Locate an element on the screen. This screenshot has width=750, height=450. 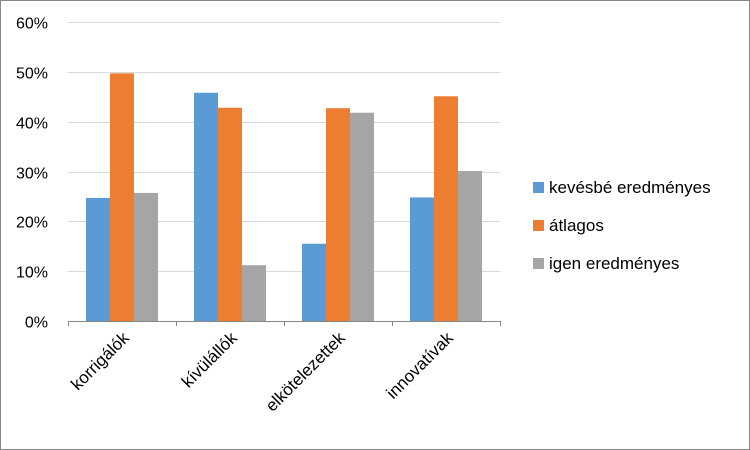
legend-label: kevésbé eredményes is located at coordinates (630, 187).